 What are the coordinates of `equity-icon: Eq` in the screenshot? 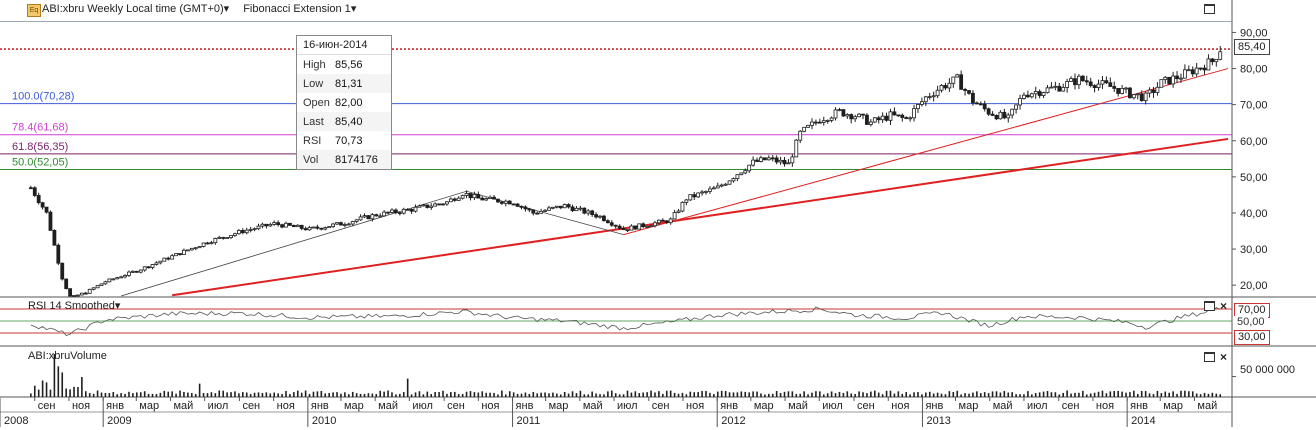 It's located at (34, 10).